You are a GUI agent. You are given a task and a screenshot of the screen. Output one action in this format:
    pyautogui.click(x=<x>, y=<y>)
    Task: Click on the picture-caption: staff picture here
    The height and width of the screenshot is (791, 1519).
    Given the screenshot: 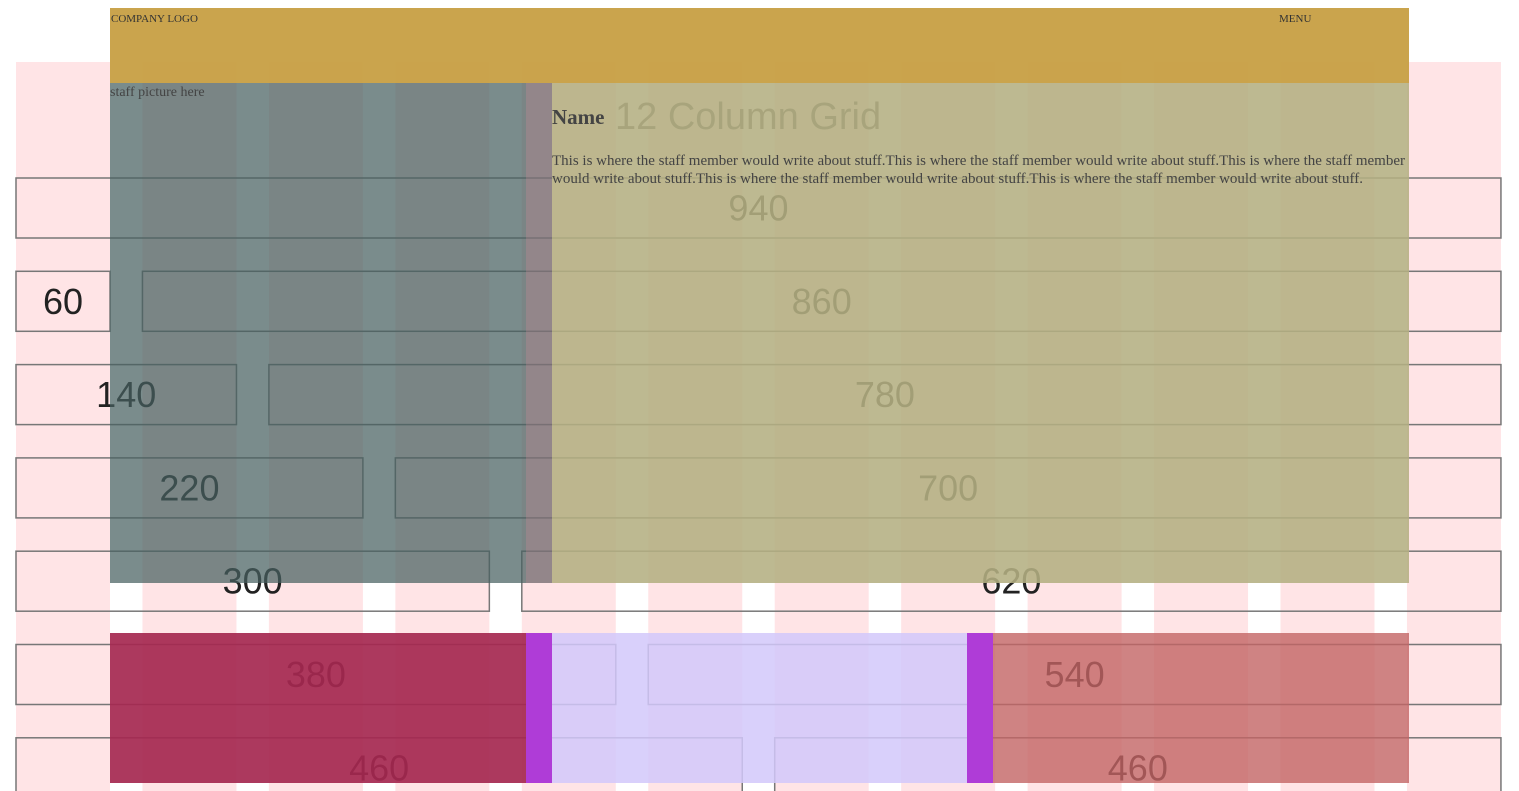 What is the action you would take?
    pyautogui.click(x=157, y=92)
    